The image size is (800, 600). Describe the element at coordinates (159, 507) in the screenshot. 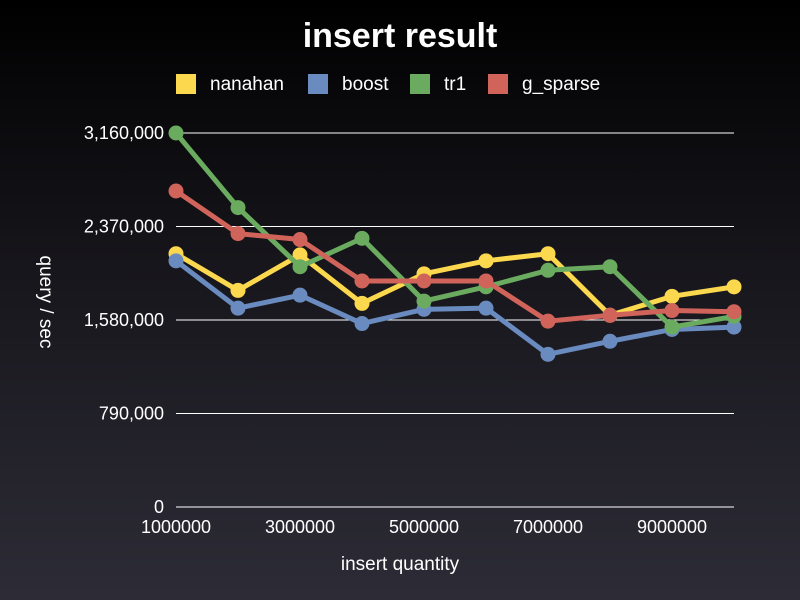

I see `y-tick-label: 0` at that location.